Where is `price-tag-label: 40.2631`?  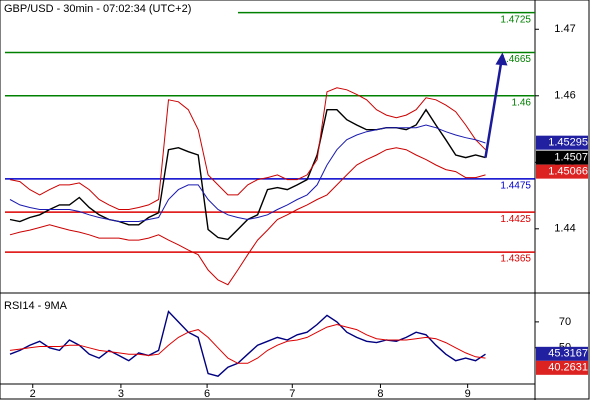
price-tag-label: 40.2631 is located at coordinates (568, 368).